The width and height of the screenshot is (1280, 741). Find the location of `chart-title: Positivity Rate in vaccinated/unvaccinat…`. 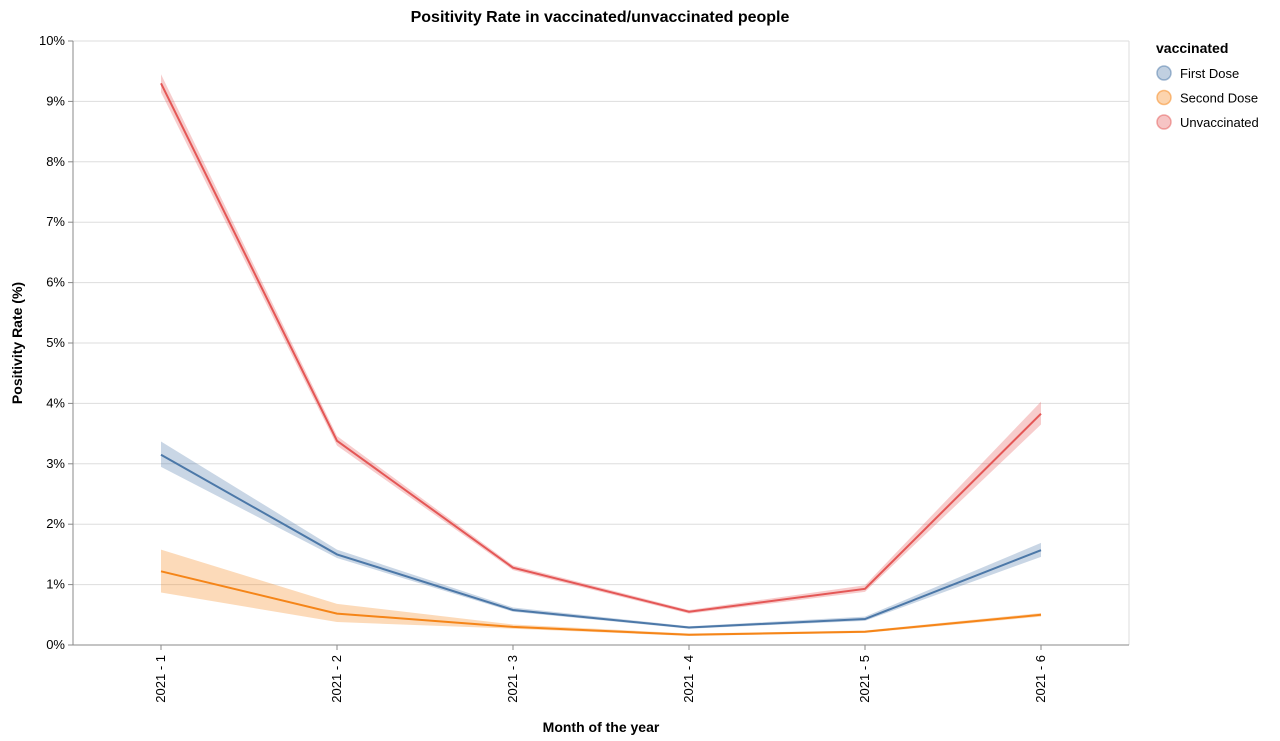

chart-title: Positivity Rate in vaccinated/unvaccinat… is located at coordinates (600, 17).